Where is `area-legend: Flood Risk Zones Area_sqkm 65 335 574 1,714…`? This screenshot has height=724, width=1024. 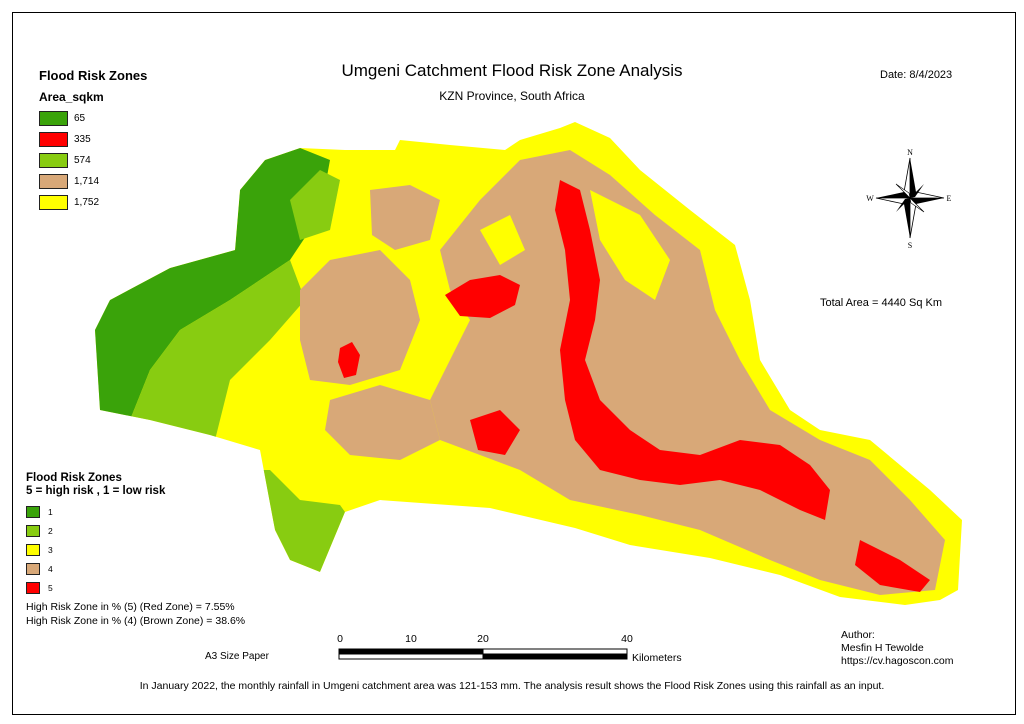
area-legend: Flood Risk Zones Area_sqkm 65 335 574 1,714… is located at coordinates (93, 140).